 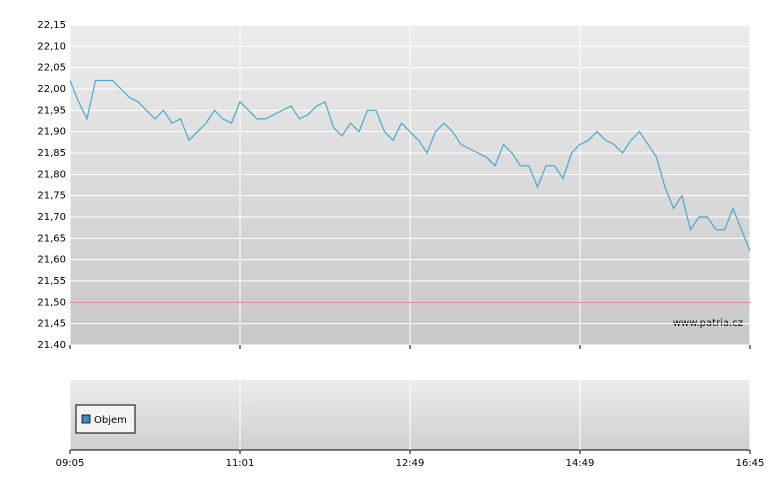 What do you see at coordinates (240, 463) in the screenshot?
I see `x-tick-label: 11:01` at bounding box center [240, 463].